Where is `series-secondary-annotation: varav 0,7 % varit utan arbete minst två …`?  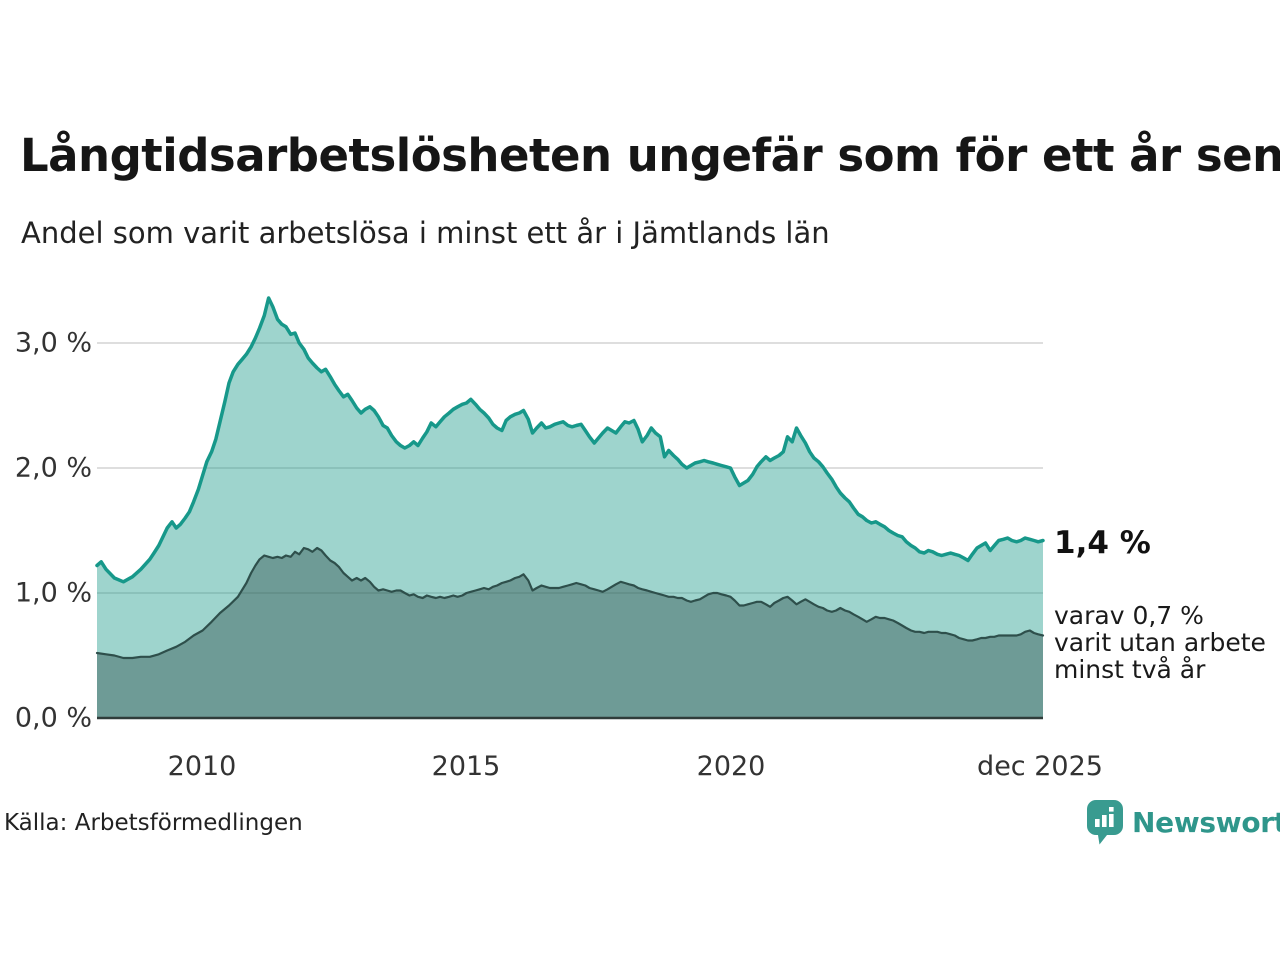 series-secondary-annotation: varav 0,7 % varit utan arbete minst två … is located at coordinates (1160, 642).